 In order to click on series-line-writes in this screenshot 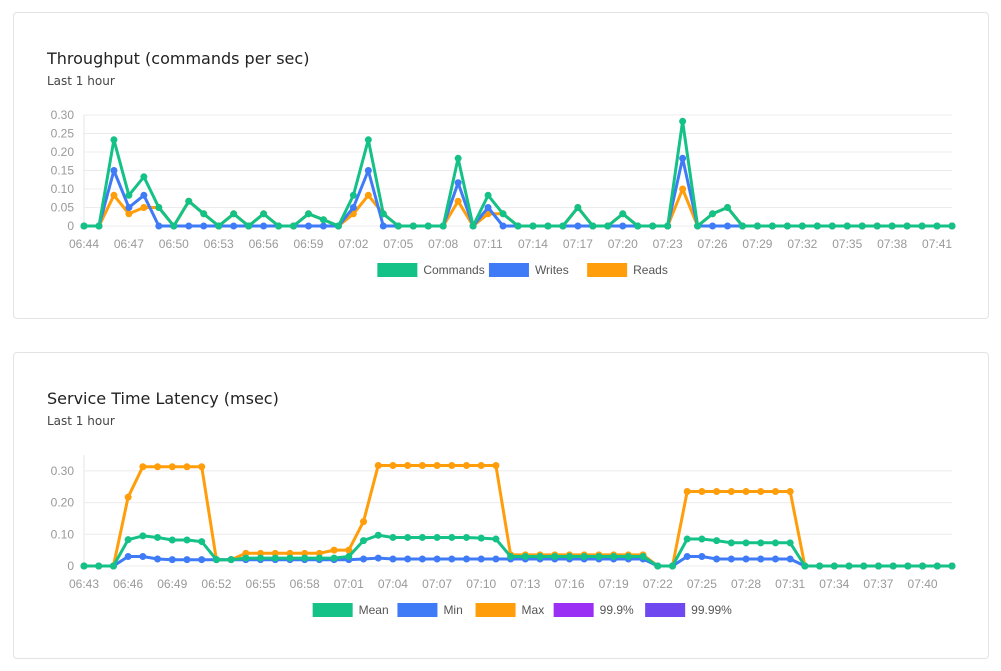, I will do `click(518, 192)`.